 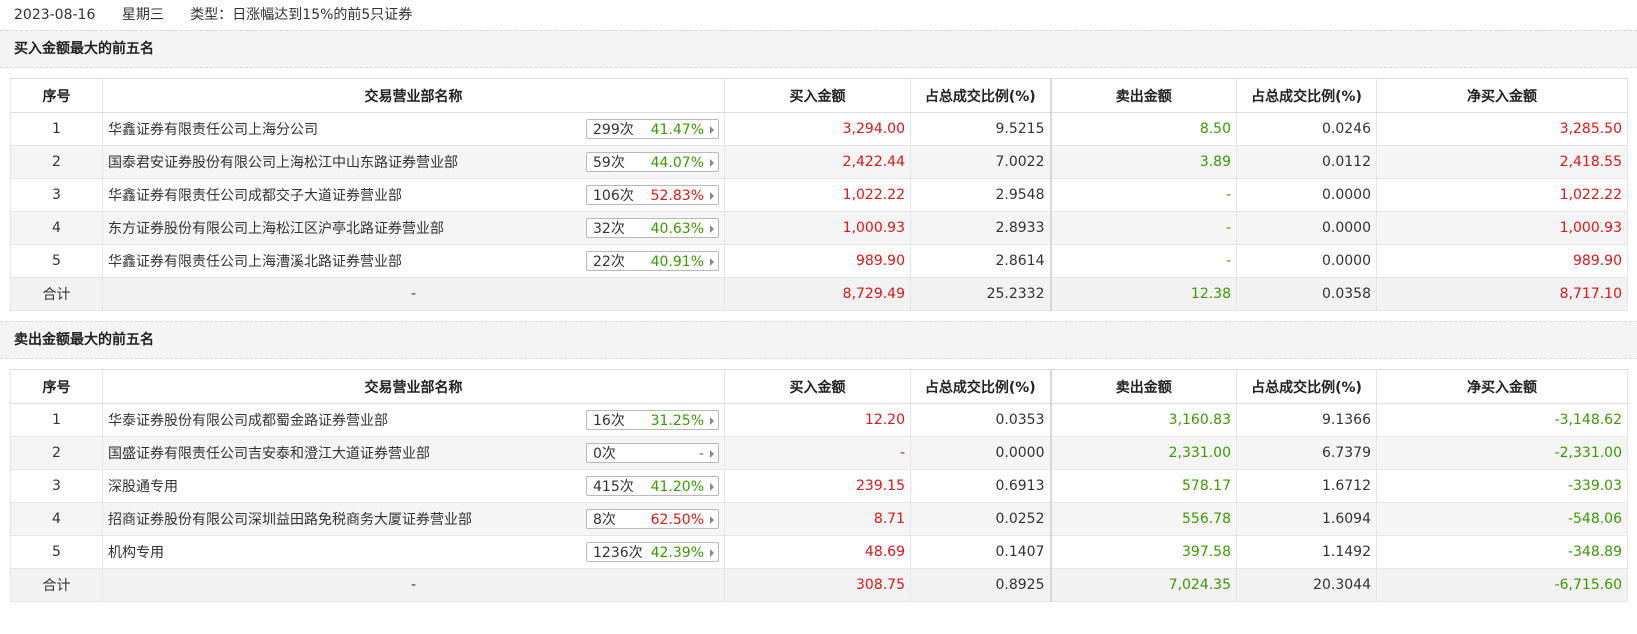 I want to click on win-rate: -, so click(x=701, y=454).